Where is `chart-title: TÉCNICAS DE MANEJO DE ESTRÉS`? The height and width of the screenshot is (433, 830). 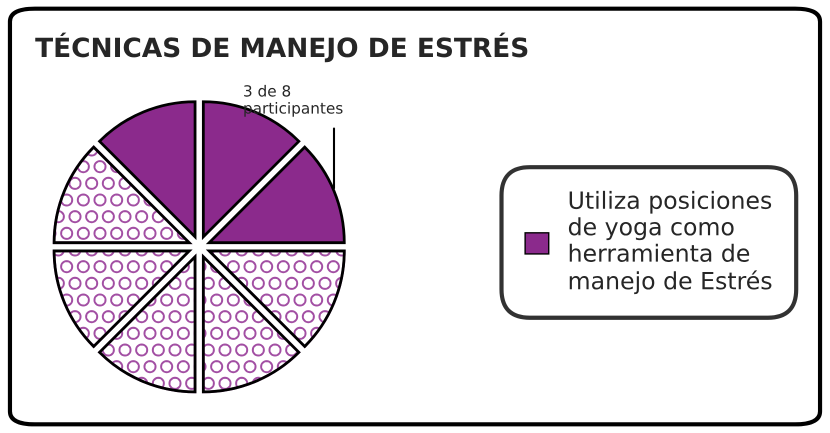 chart-title: TÉCNICAS DE MANEJO DE ESTRÉS is located at coordinates (281, 47).